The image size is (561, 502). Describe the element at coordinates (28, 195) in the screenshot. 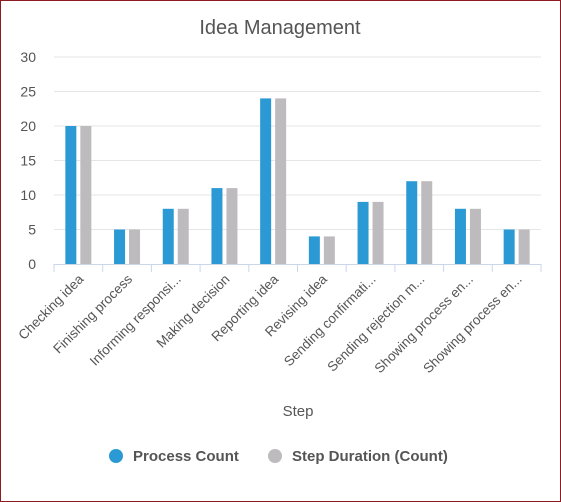

I see `y-tick-label: 10` at that location.